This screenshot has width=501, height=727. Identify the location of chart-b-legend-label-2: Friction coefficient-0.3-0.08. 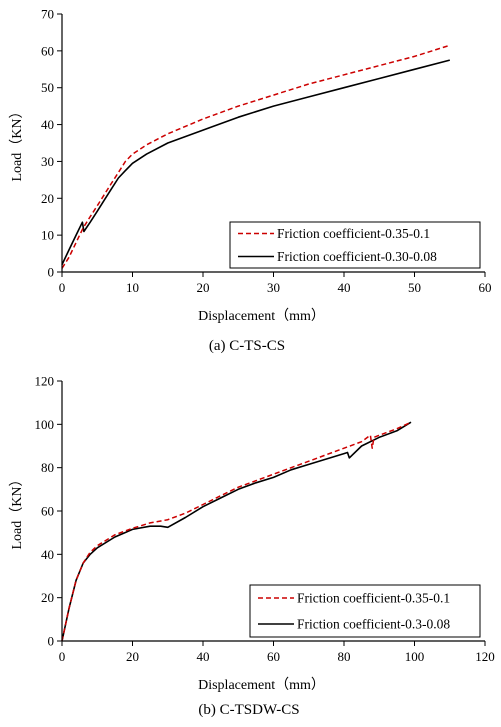
(373, 624).